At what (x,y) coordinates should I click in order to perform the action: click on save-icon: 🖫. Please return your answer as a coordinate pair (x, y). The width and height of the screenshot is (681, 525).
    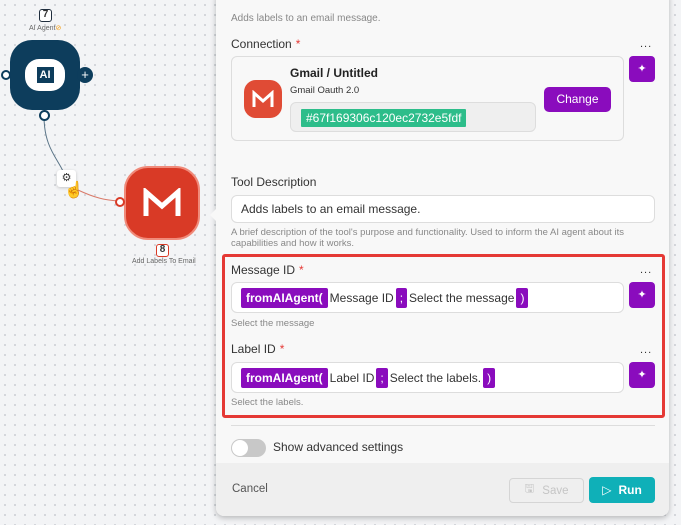
    Looking at the image, I should click on (529, 489).